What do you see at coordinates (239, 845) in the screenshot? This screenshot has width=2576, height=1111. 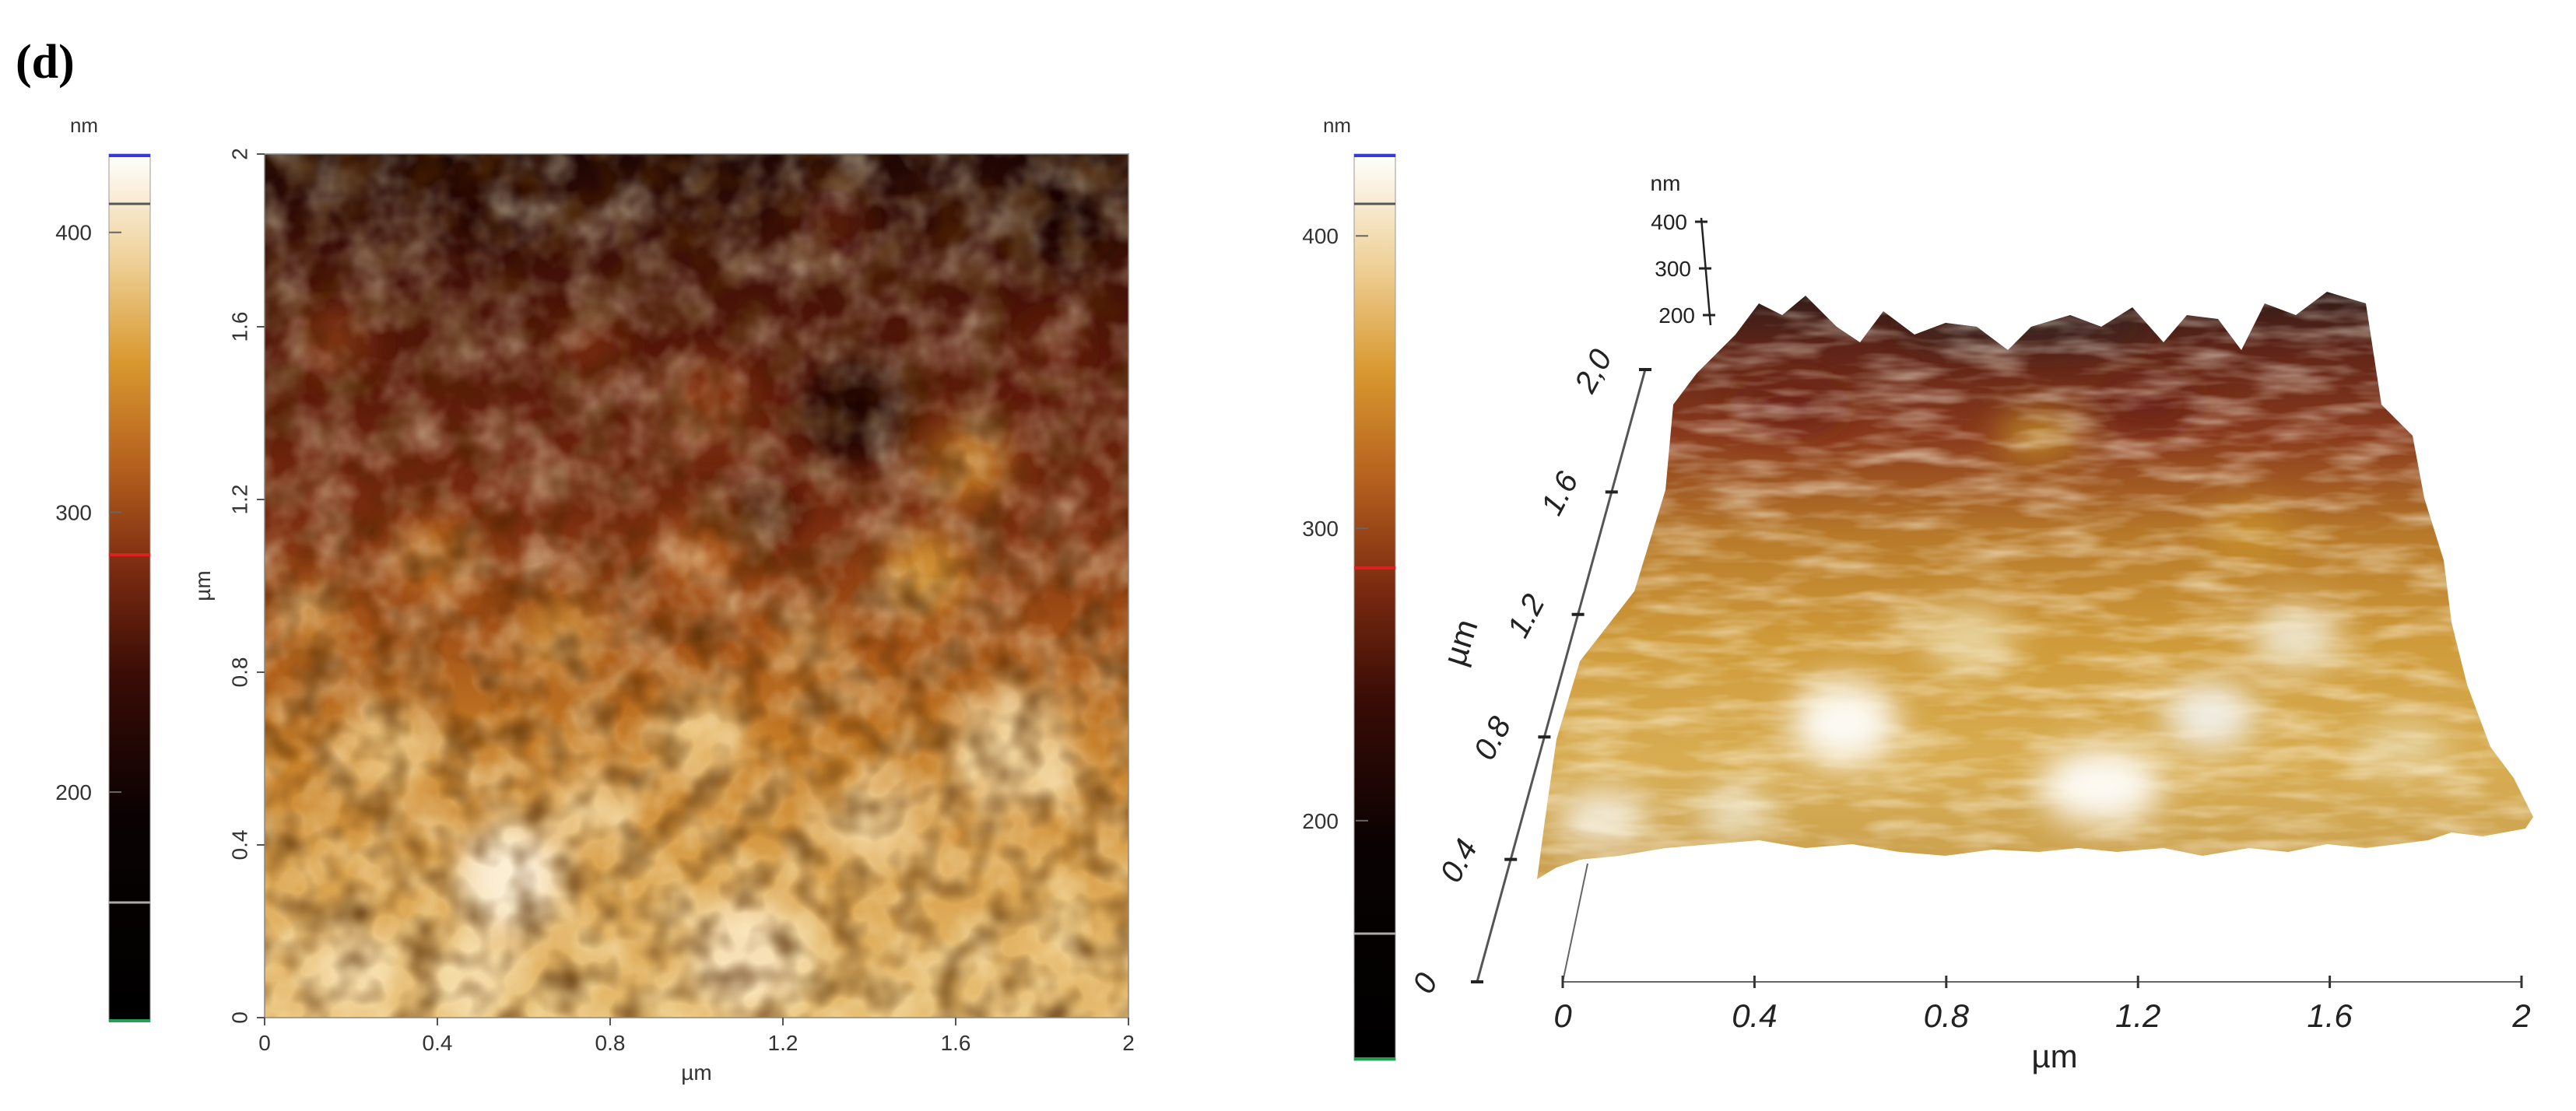 I see `afm-2d-y-tick-label: 0.4` at bounding box center [239, 845].